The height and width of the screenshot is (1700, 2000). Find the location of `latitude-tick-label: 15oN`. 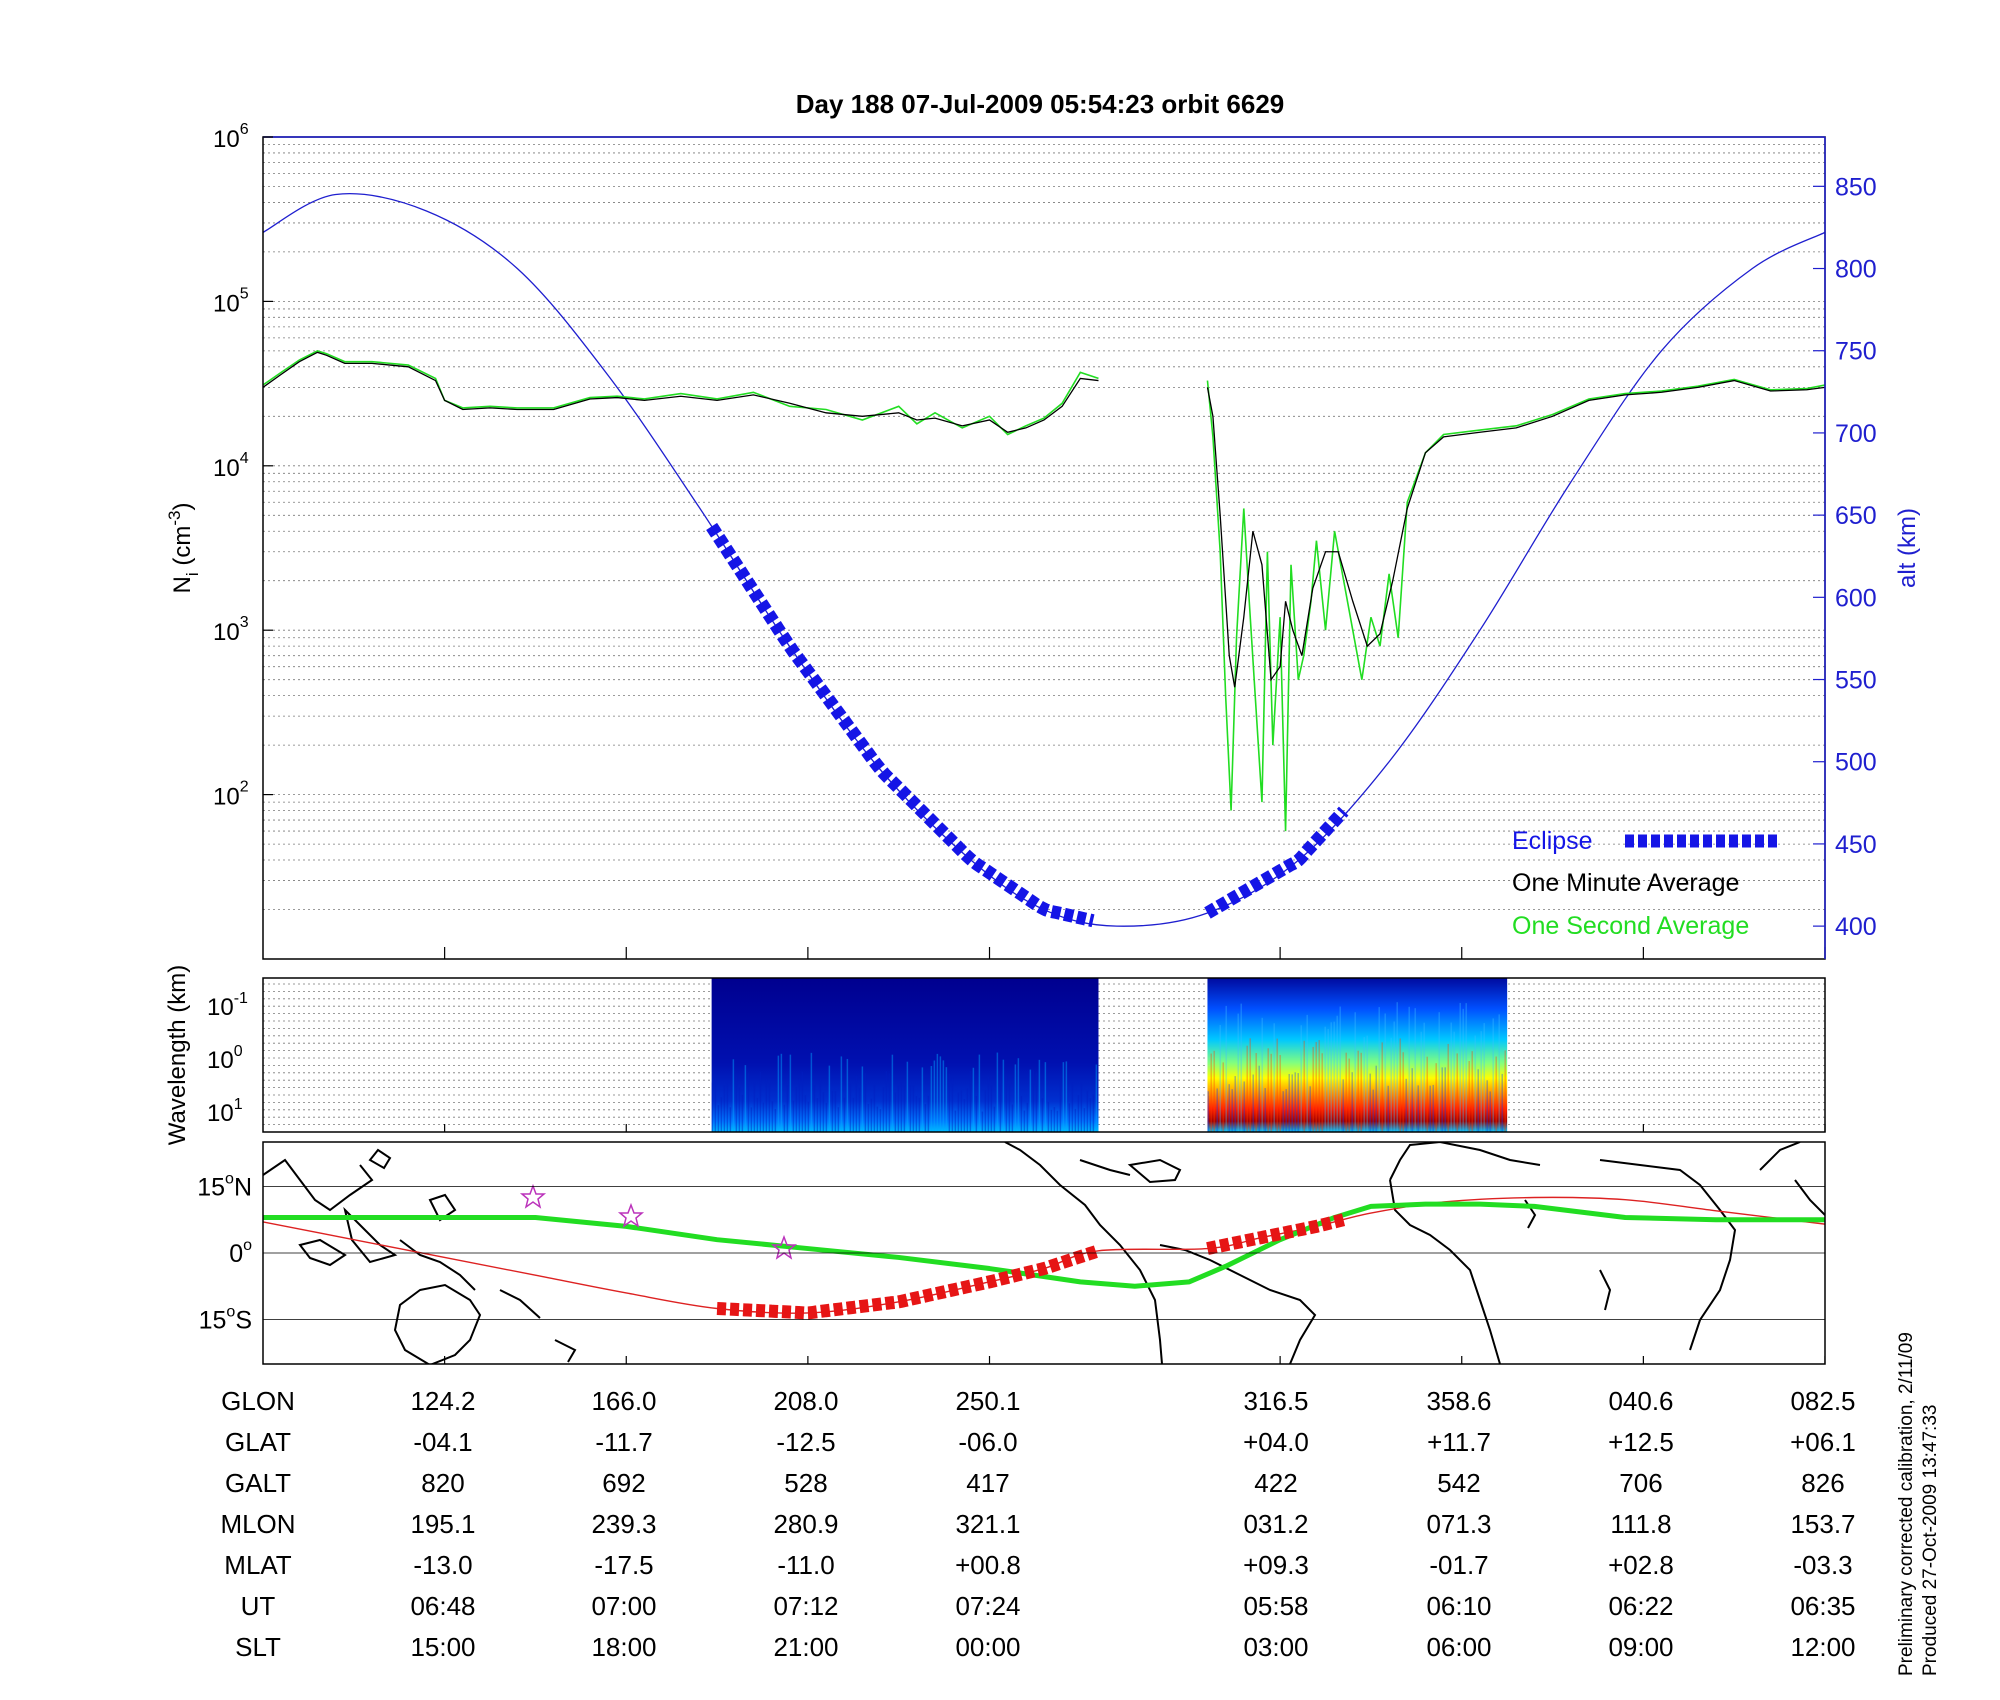

latitude-tick-label: 15oN is located at coordinates (224, 1185).